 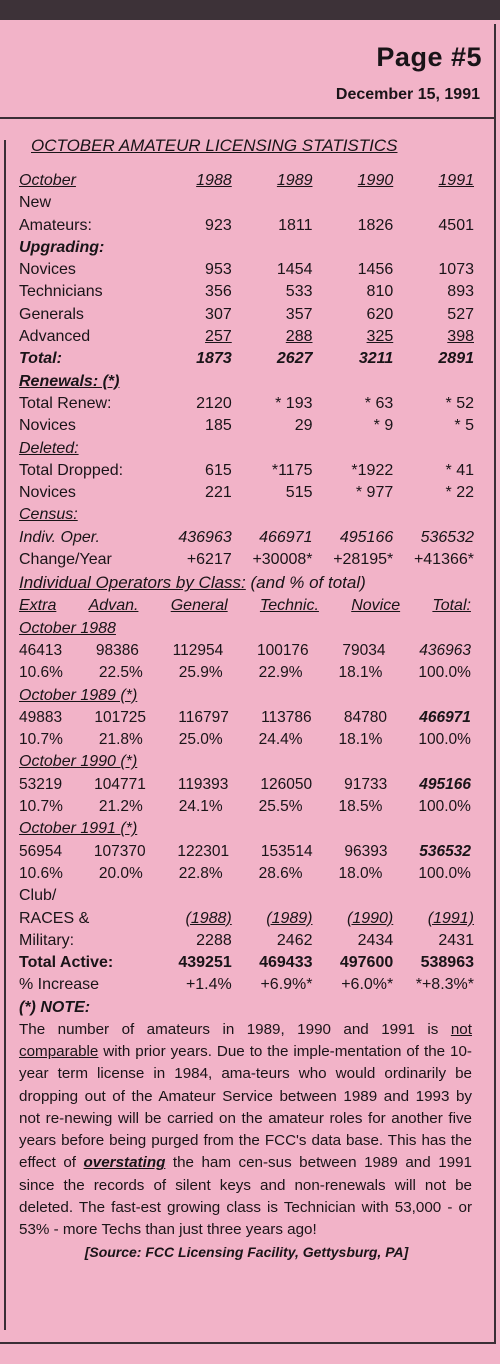 What do you see at coordinates (47, 180) in the screenshot?
I see `header-label: October` at bounding box center [47, 180].